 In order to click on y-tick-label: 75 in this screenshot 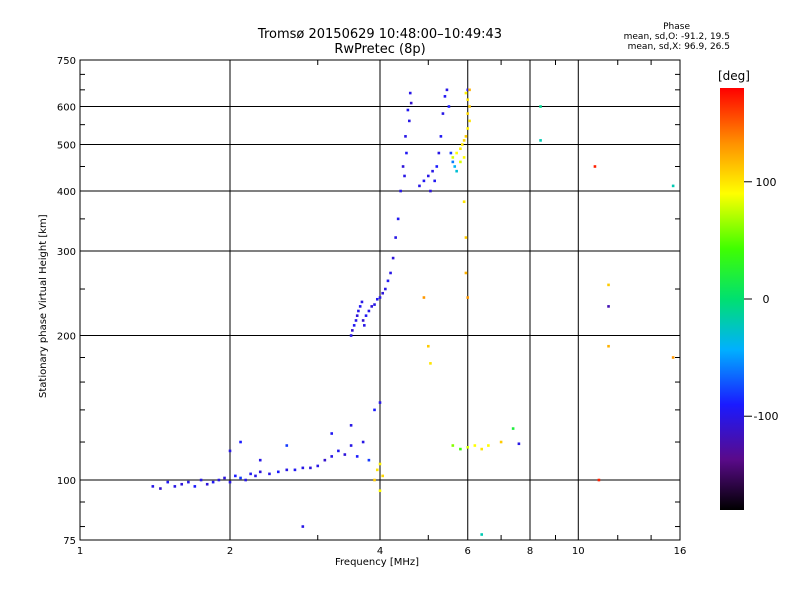, I will do `click(69, 541)`.